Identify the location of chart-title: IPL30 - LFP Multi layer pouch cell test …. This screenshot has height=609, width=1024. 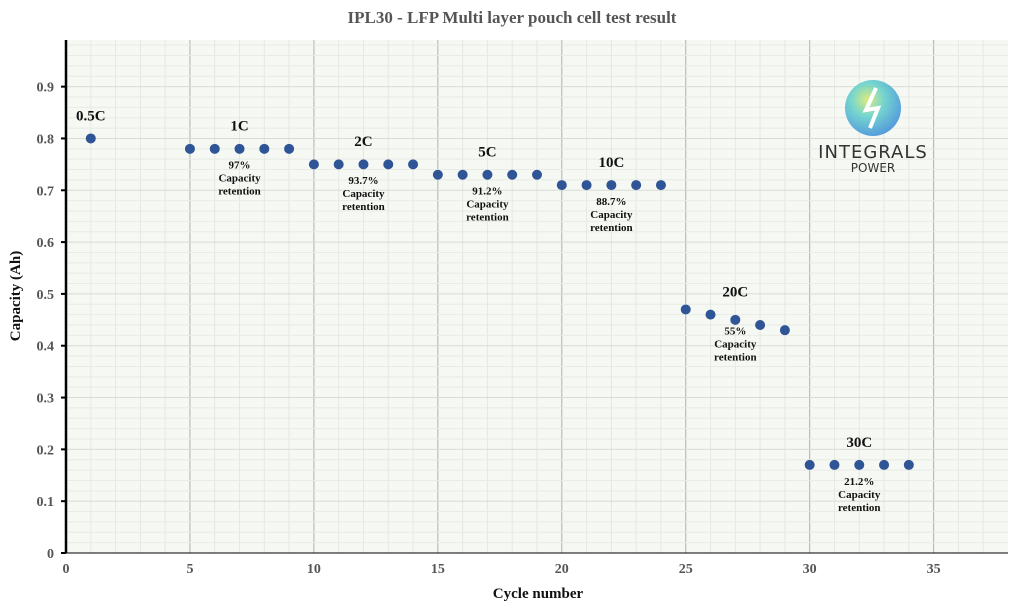
(512, 17).